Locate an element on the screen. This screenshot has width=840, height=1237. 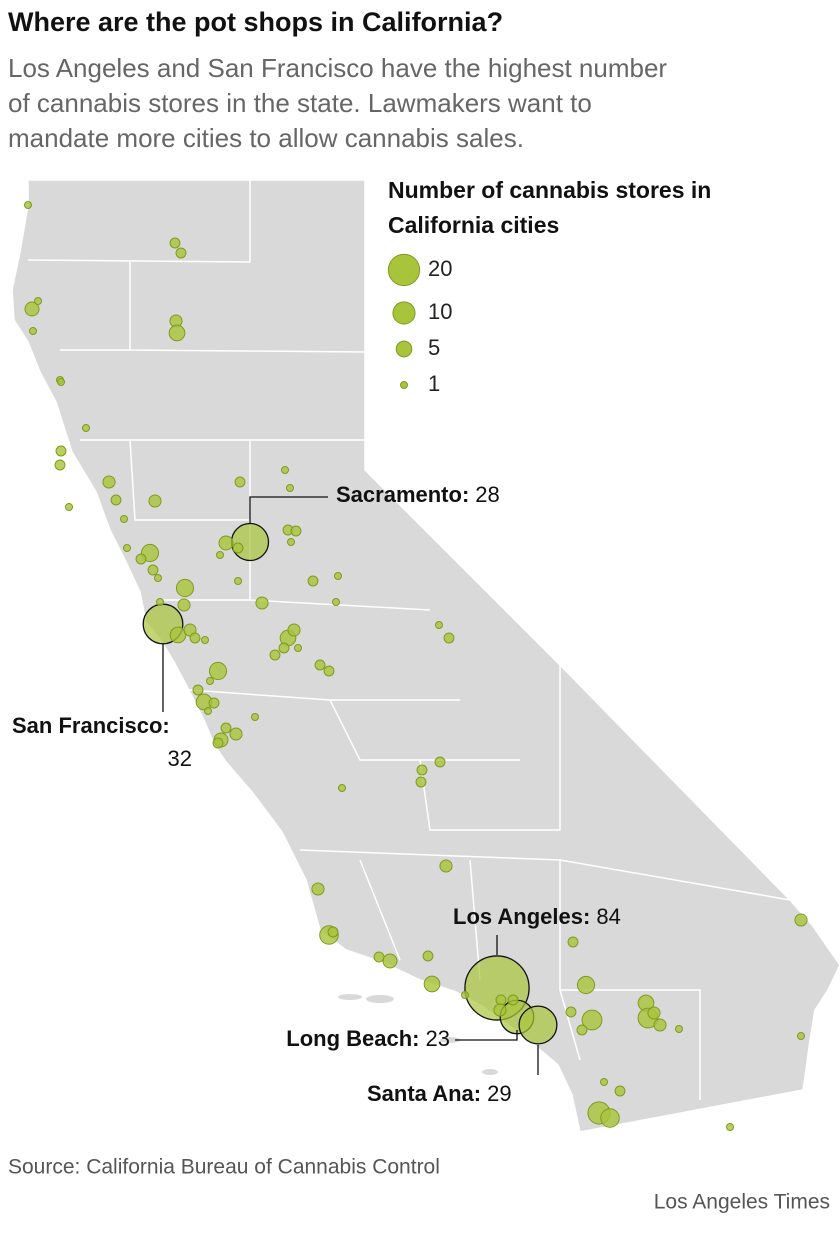
credit: Los Angeles Times is located at coordinates (742, 1202).